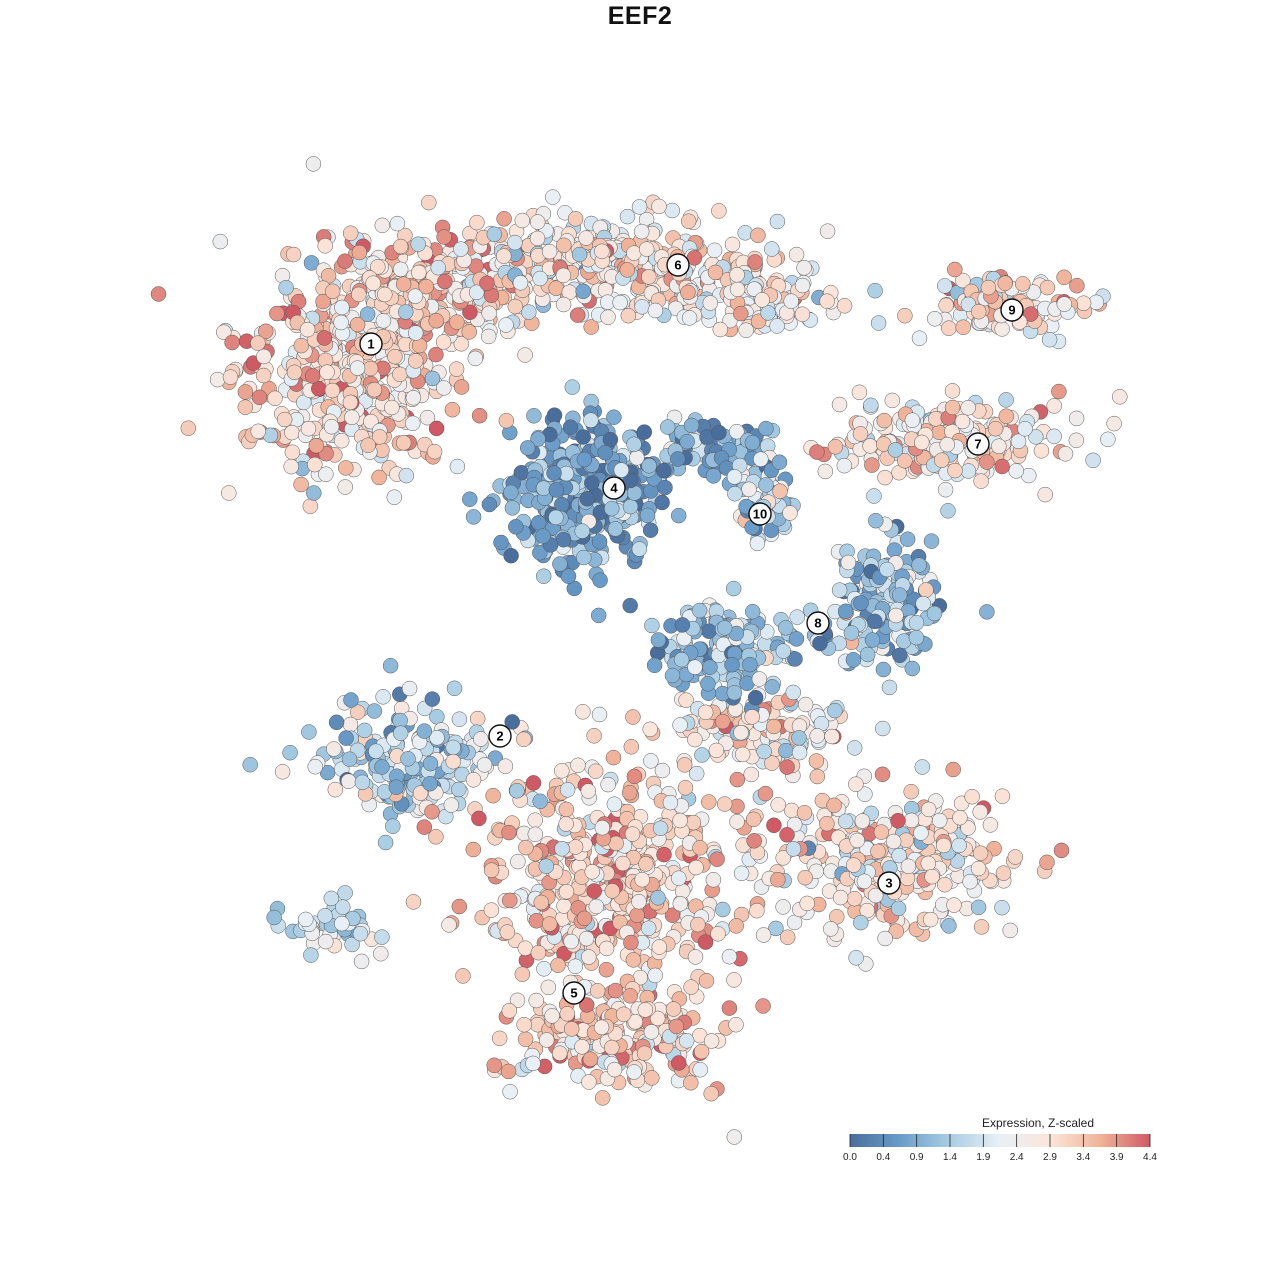 The image size is (1280, 1280). What do you see at coordinates (983, 1157) in the screenshot?
I see `colorbar-tick-label: 1.9` at bounding box center [983, 1157].